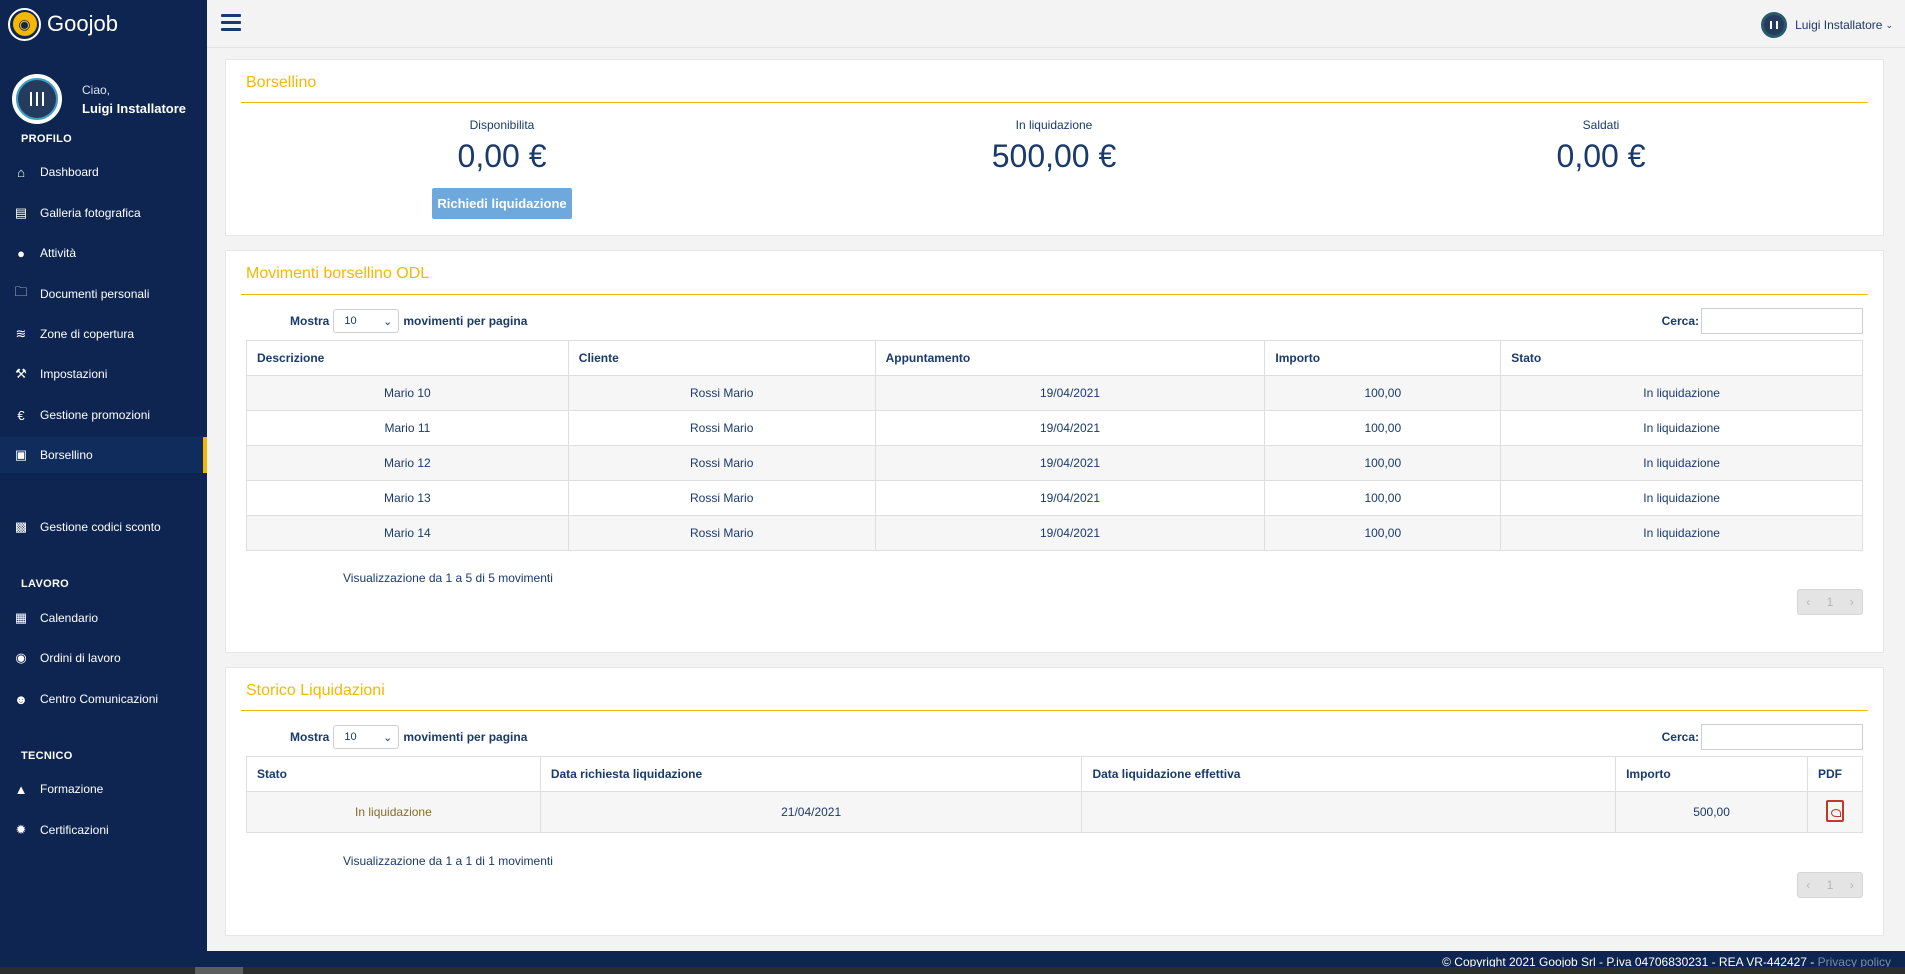 The image size is (1905, 974). Describe the element at coordinates (100, 527) in the screenshot. I see `sidebar-item-label: Gestione codici sconto` at that location.